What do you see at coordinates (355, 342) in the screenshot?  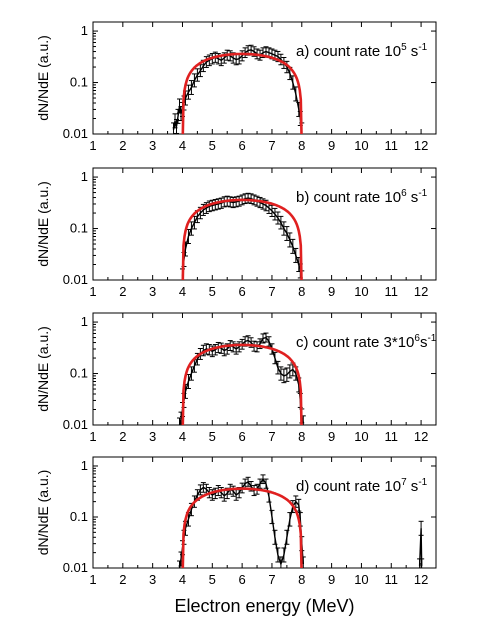 I see `annotation-text: c) count rate 3*10` at bounding box center [355, 342].